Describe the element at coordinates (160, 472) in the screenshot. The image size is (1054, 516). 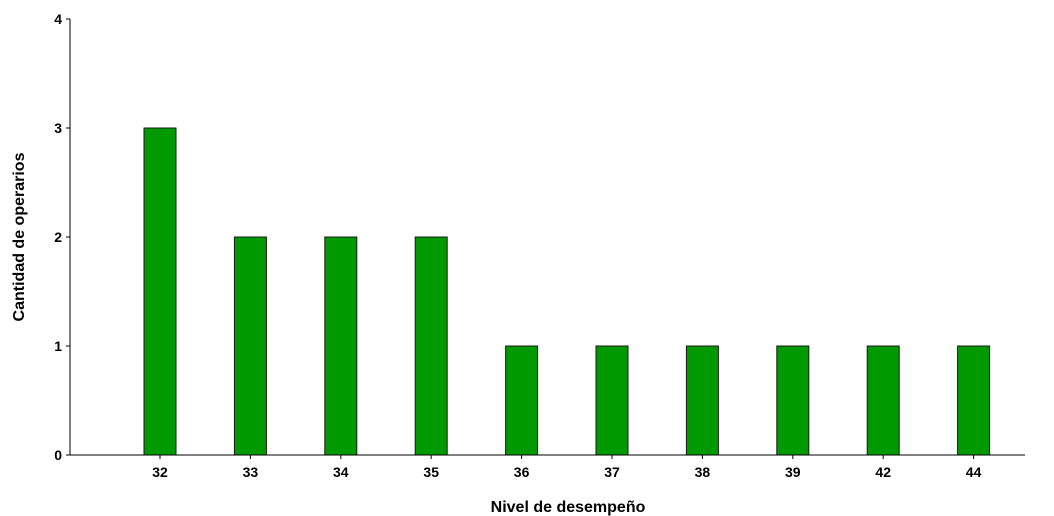
I see `x-tick-label: 32` at that location.